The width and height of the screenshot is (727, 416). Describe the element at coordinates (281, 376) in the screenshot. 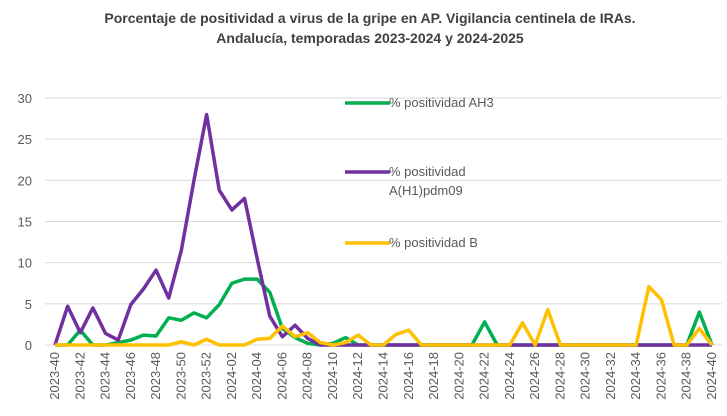

I see `x-tick-label: 2024-06` at that location.